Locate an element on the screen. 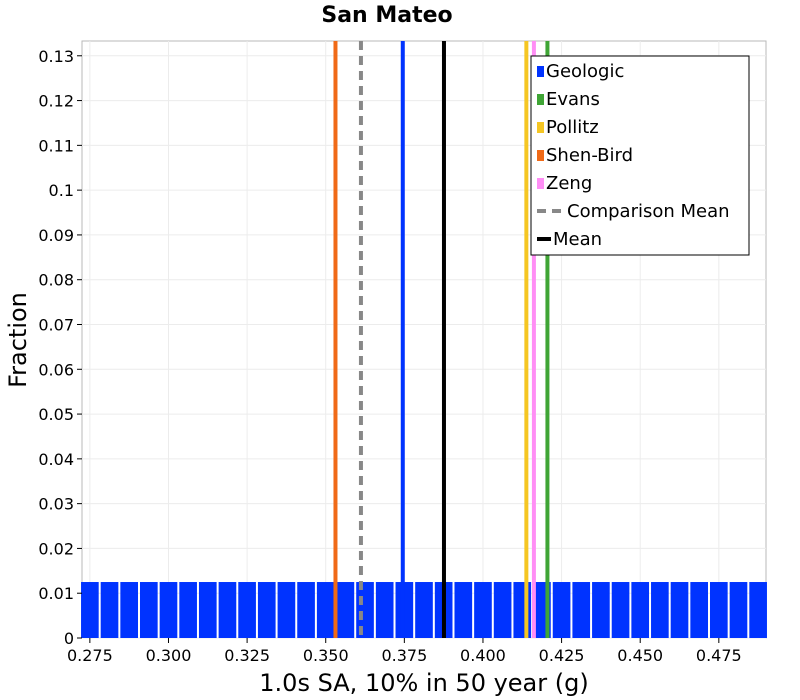  x-axis-title: 1.0s SA, 10% in 50 year (g) is located at coordinates (423, 683).